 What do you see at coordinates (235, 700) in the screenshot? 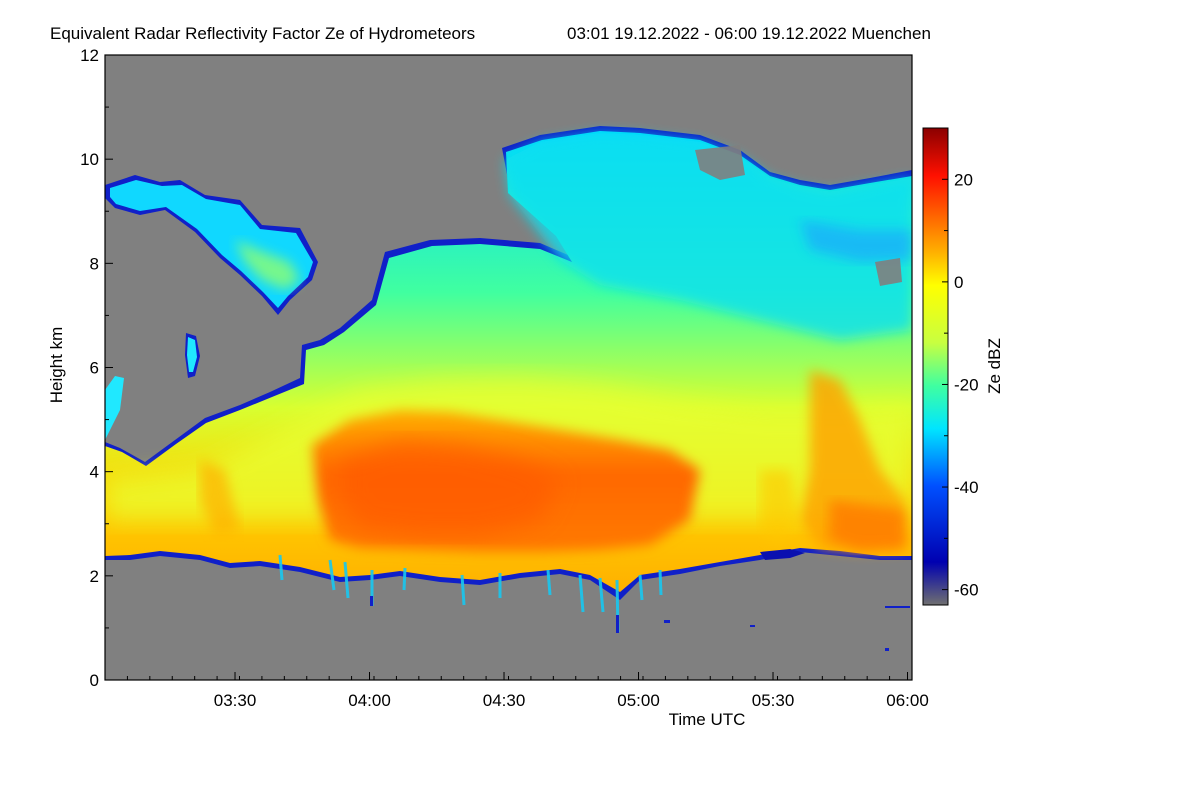
I see `x-tick-label: 03:30` at bounding box center [235, 700].